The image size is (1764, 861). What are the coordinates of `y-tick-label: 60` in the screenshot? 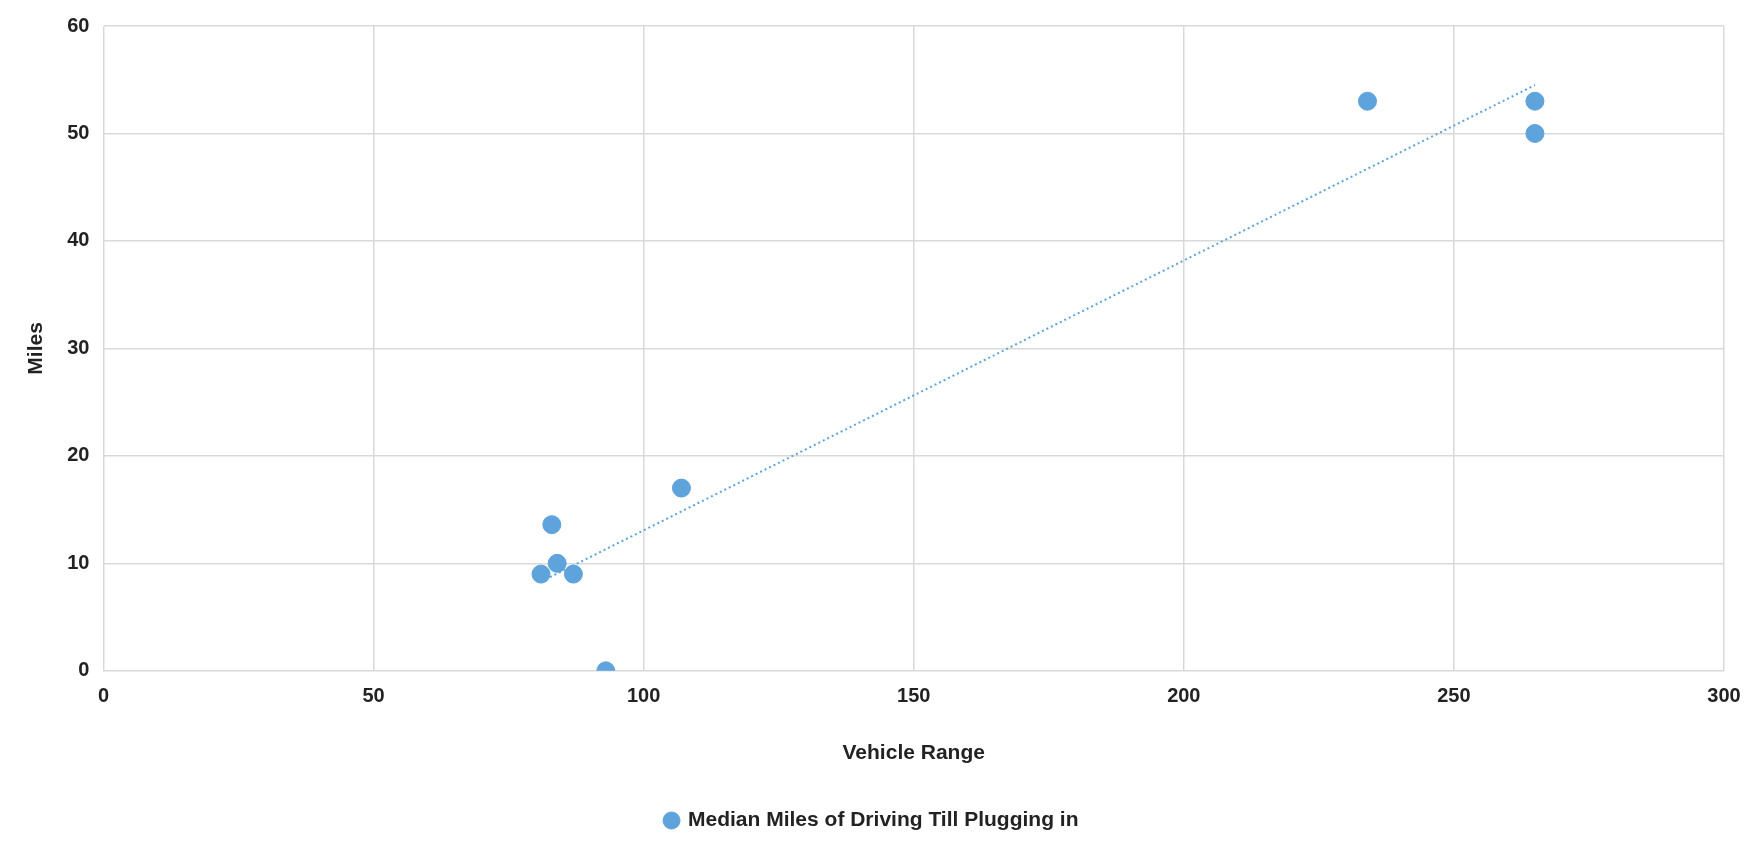 It's located at (78, 24).